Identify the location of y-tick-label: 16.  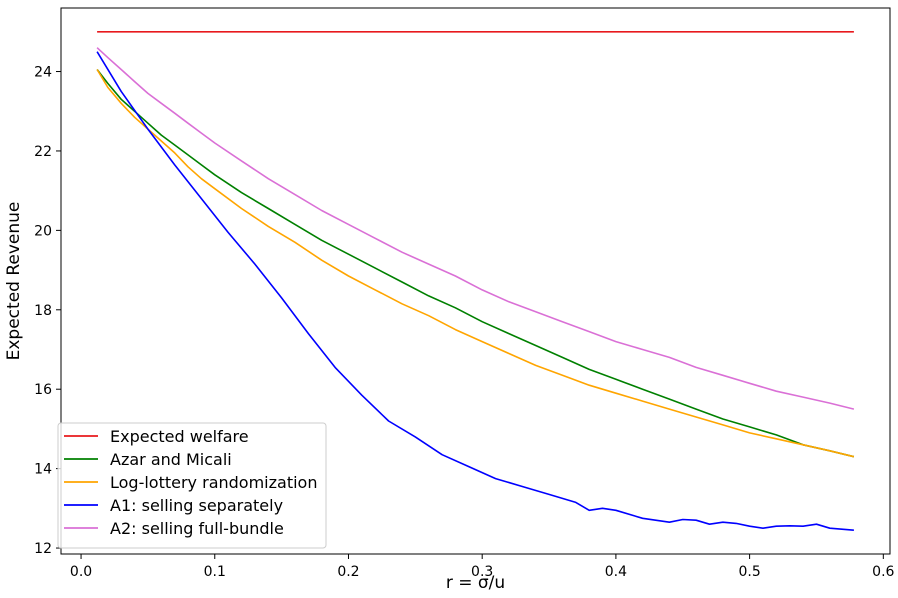
(43, 390).